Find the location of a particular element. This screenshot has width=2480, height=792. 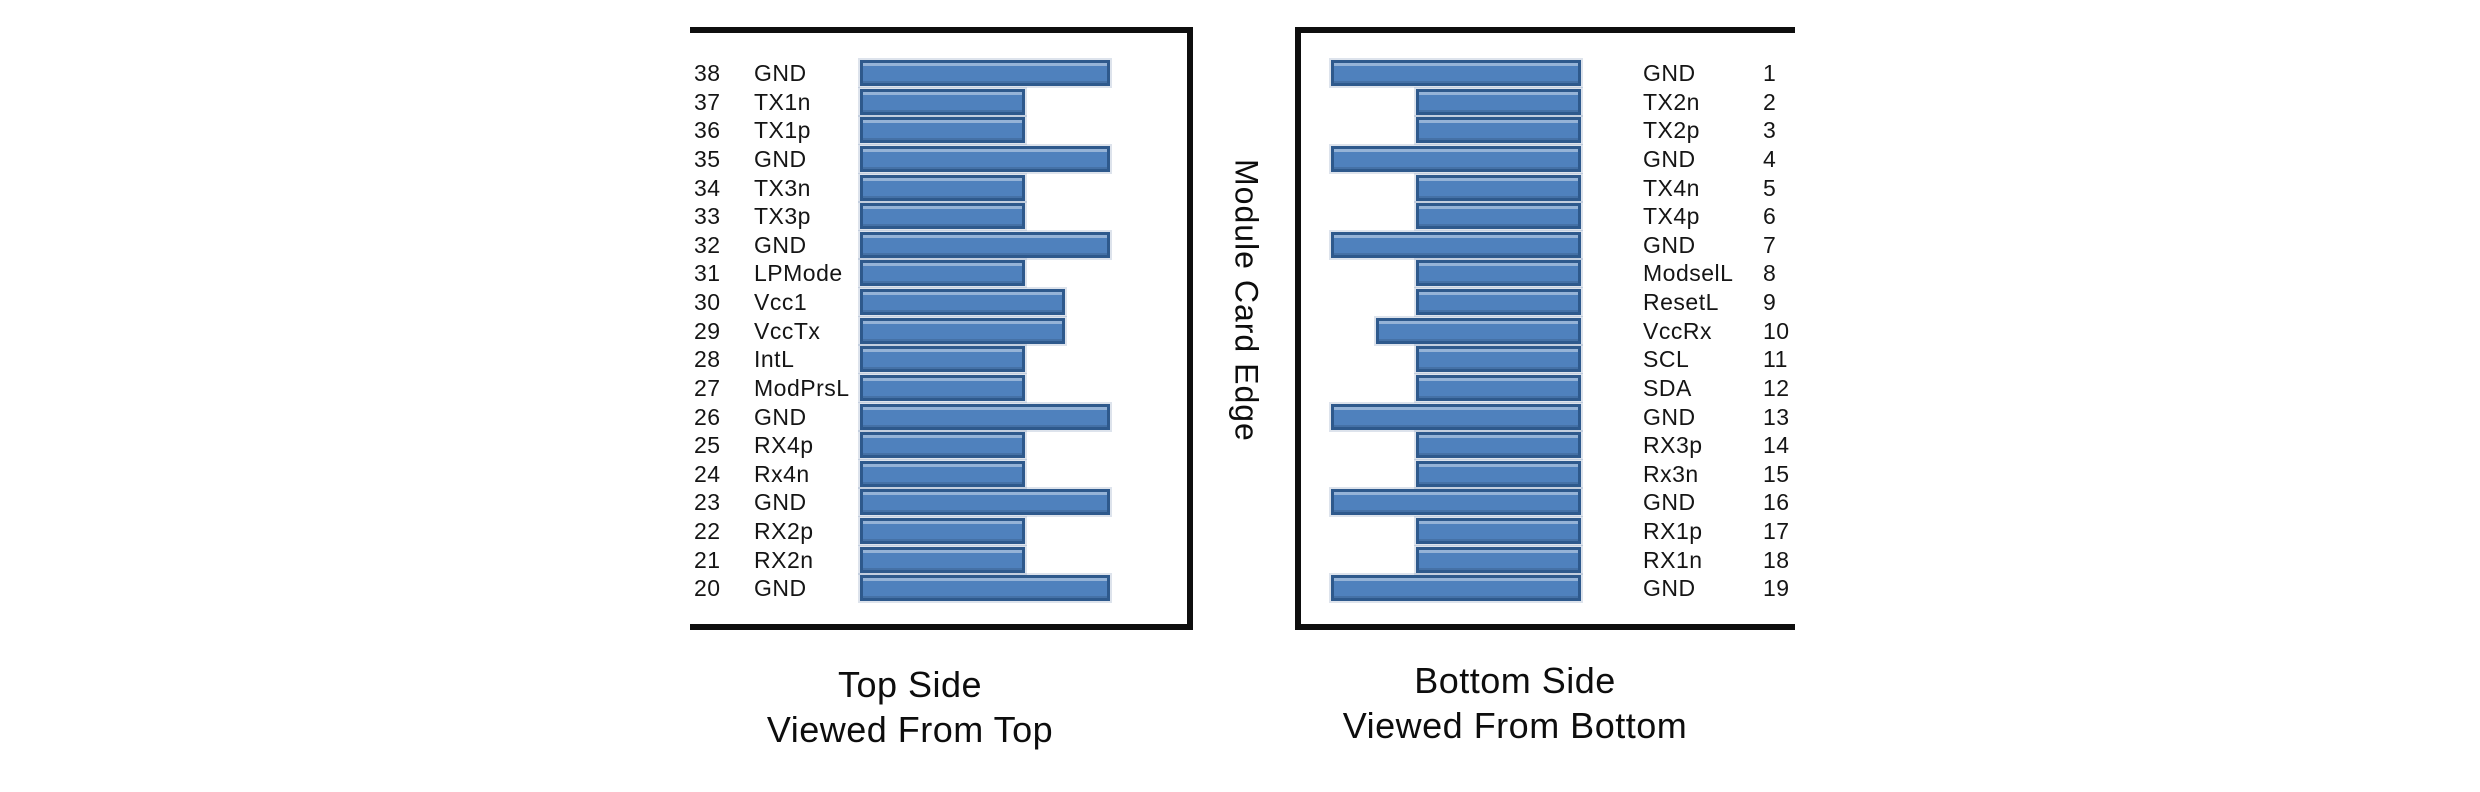

pin-number: 38 is located at coordinates (707, 73).